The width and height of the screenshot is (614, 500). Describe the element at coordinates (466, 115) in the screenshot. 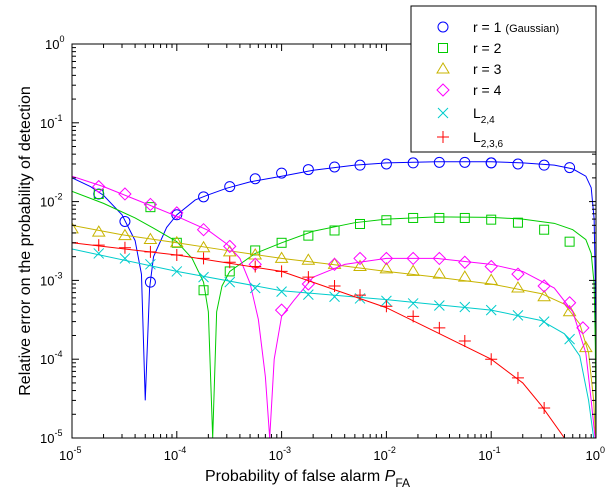

I see `legend-item-5: L2,4` at that location.